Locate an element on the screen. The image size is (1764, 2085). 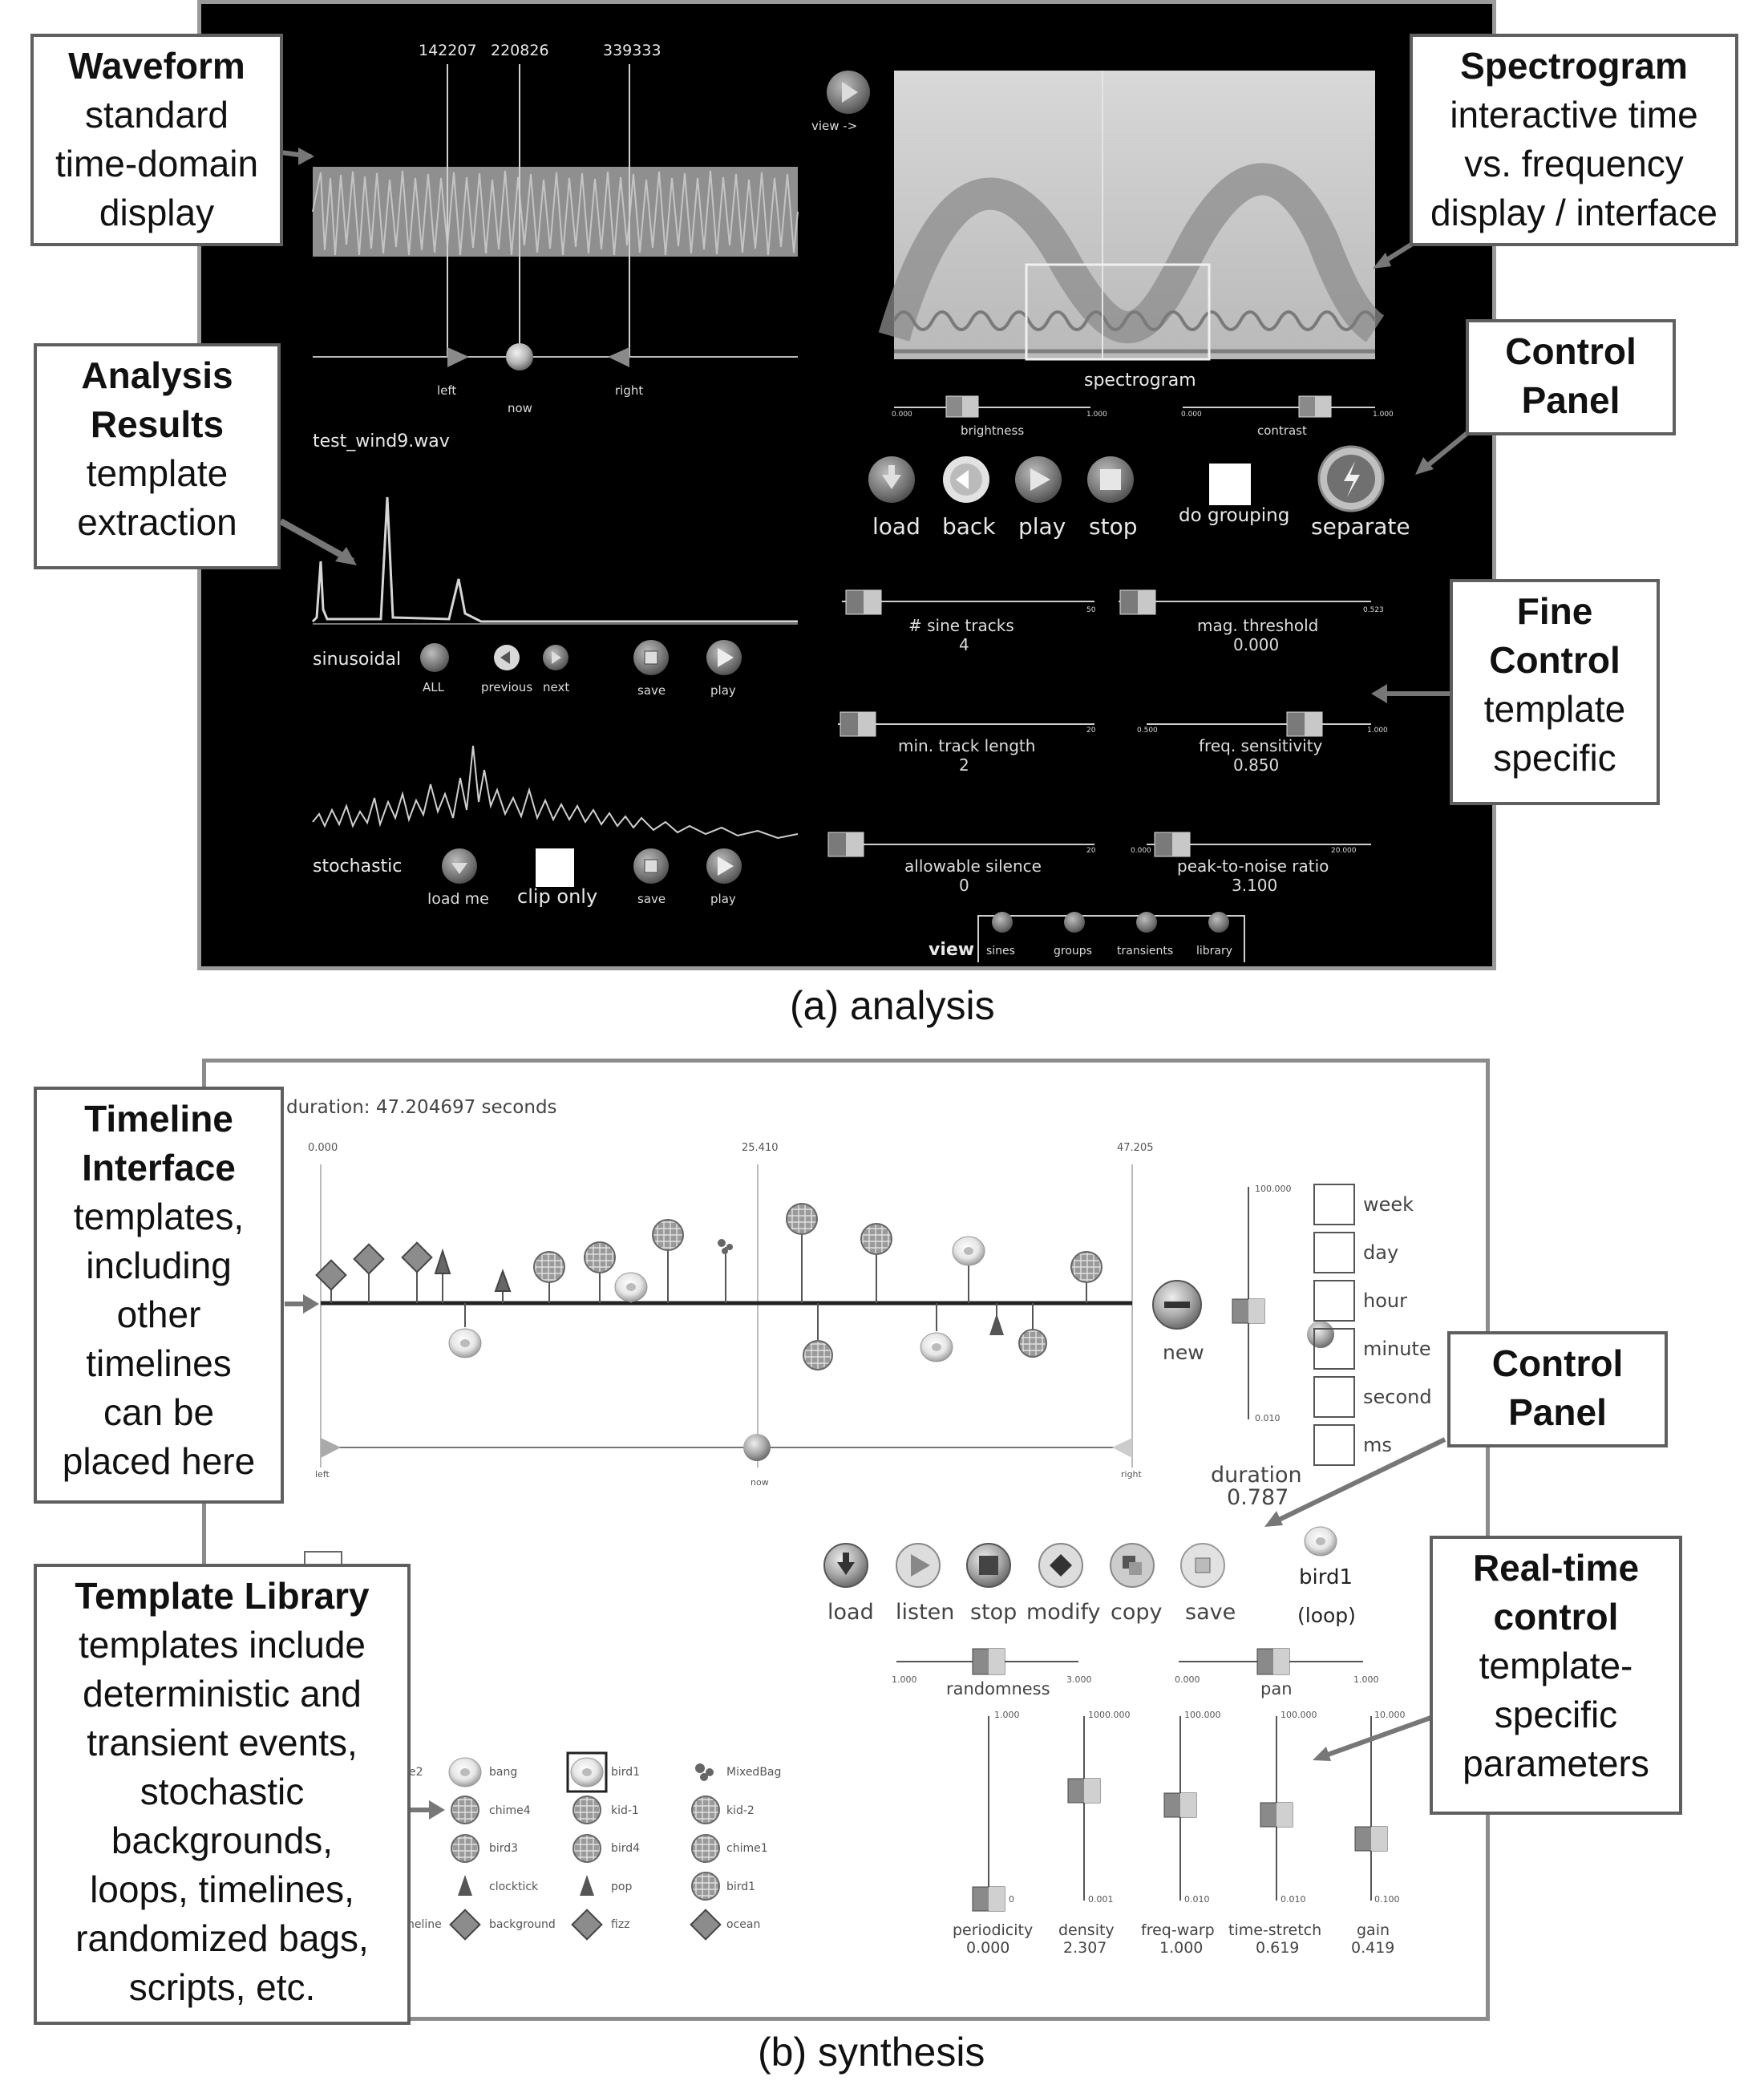
library-item: e2 is located at coordinates (416, 1773).